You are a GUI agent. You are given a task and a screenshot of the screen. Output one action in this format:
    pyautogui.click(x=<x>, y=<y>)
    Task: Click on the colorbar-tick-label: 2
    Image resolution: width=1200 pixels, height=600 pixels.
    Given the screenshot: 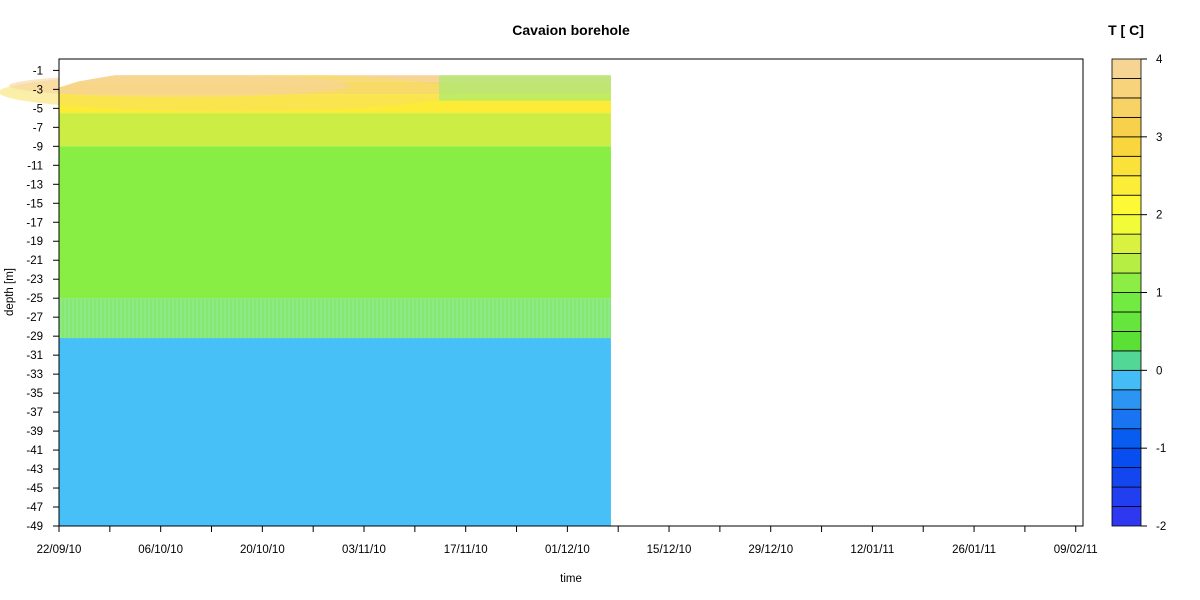 What is the action you would take?
    pyautogui.click(x=1159, y=216)
    